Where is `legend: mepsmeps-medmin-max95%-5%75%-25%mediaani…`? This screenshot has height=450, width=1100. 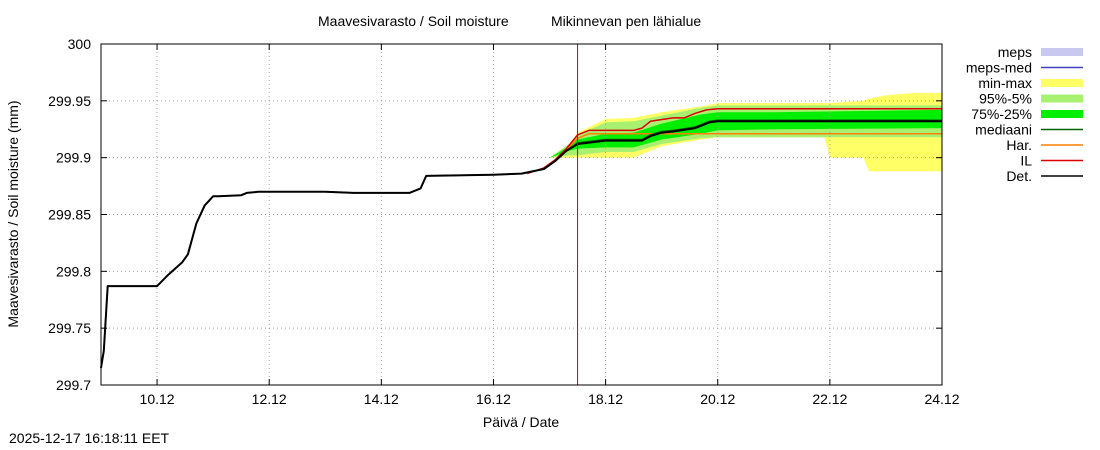 legend: mepsmeps-medmin-max95%-5%75%-25%mediaani… is located at coordinates (1024, 114).